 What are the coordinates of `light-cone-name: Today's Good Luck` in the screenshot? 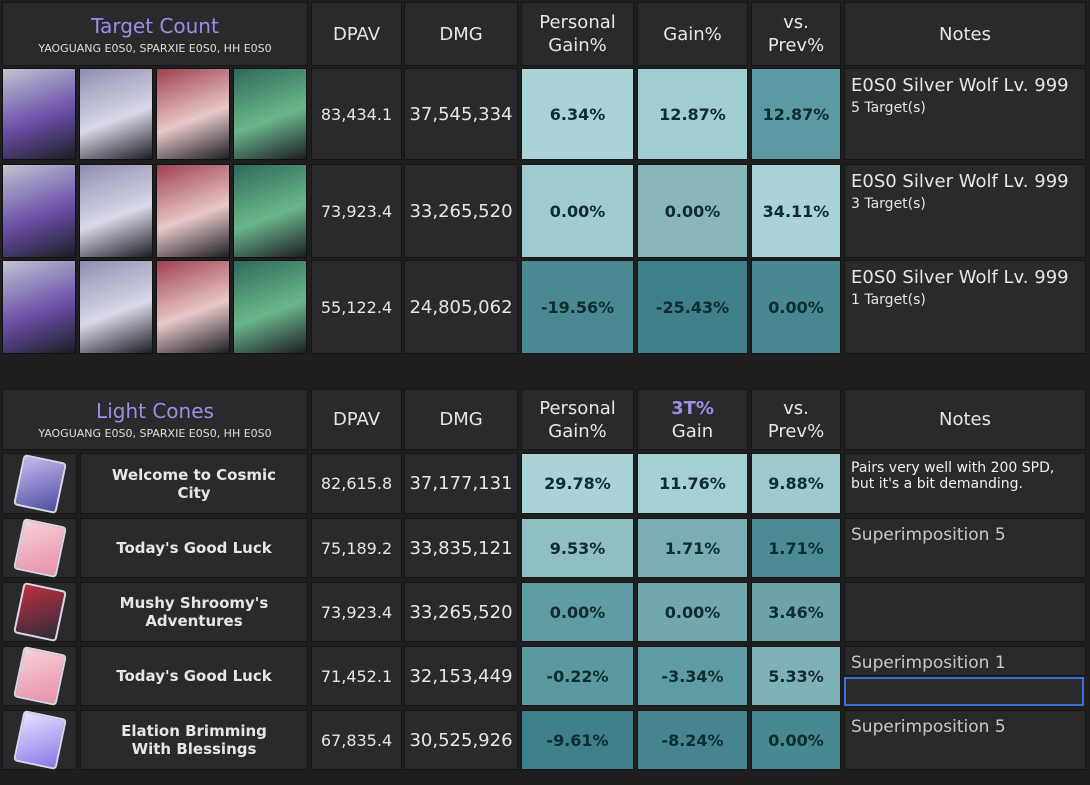 It's located at (194, 548).